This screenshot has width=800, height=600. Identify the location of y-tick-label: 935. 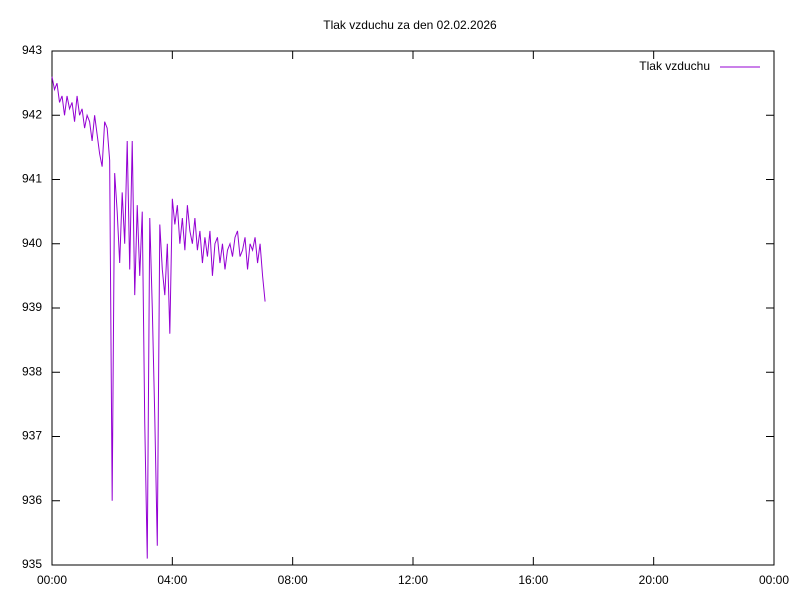
(32, 564).